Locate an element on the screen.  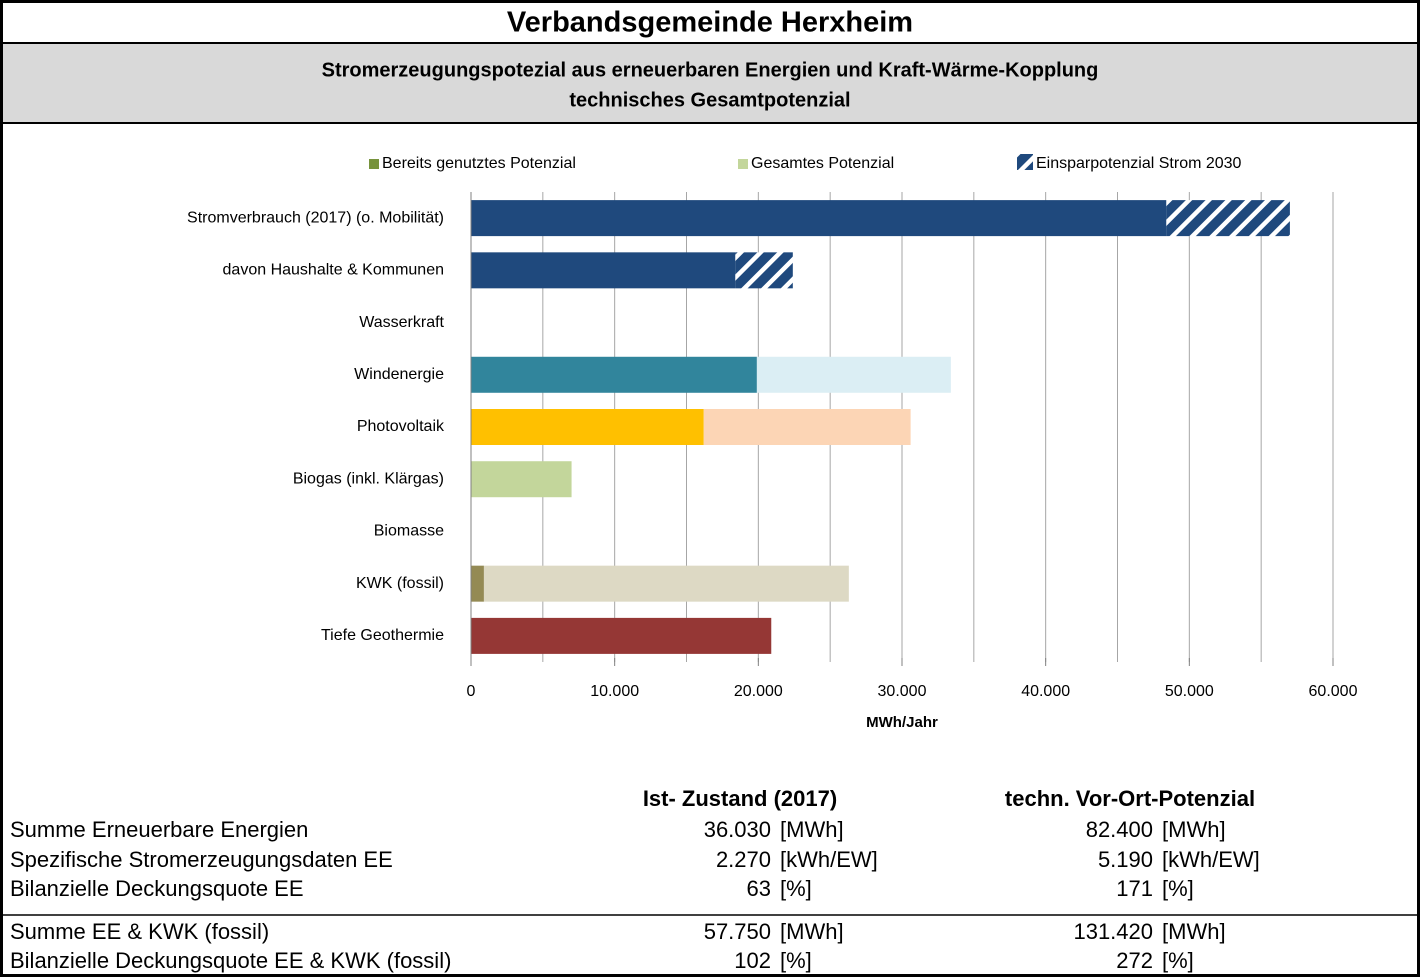
y-tick-label: davon Haushalte & Kommunen is located at coordinates (333, 270).